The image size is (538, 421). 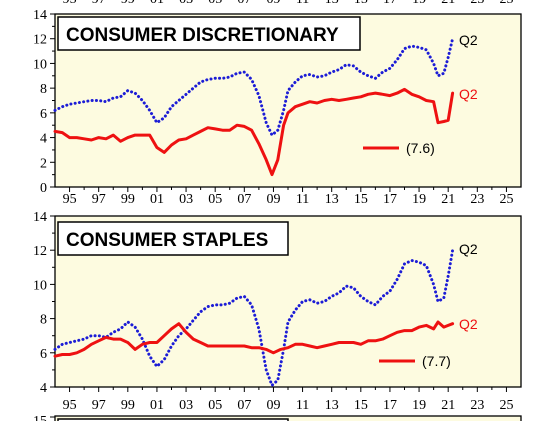 What do you see at coordinates (415, 361) in the screenshot?
I see `legend: (7.7)` at bounding box center [415, 361].